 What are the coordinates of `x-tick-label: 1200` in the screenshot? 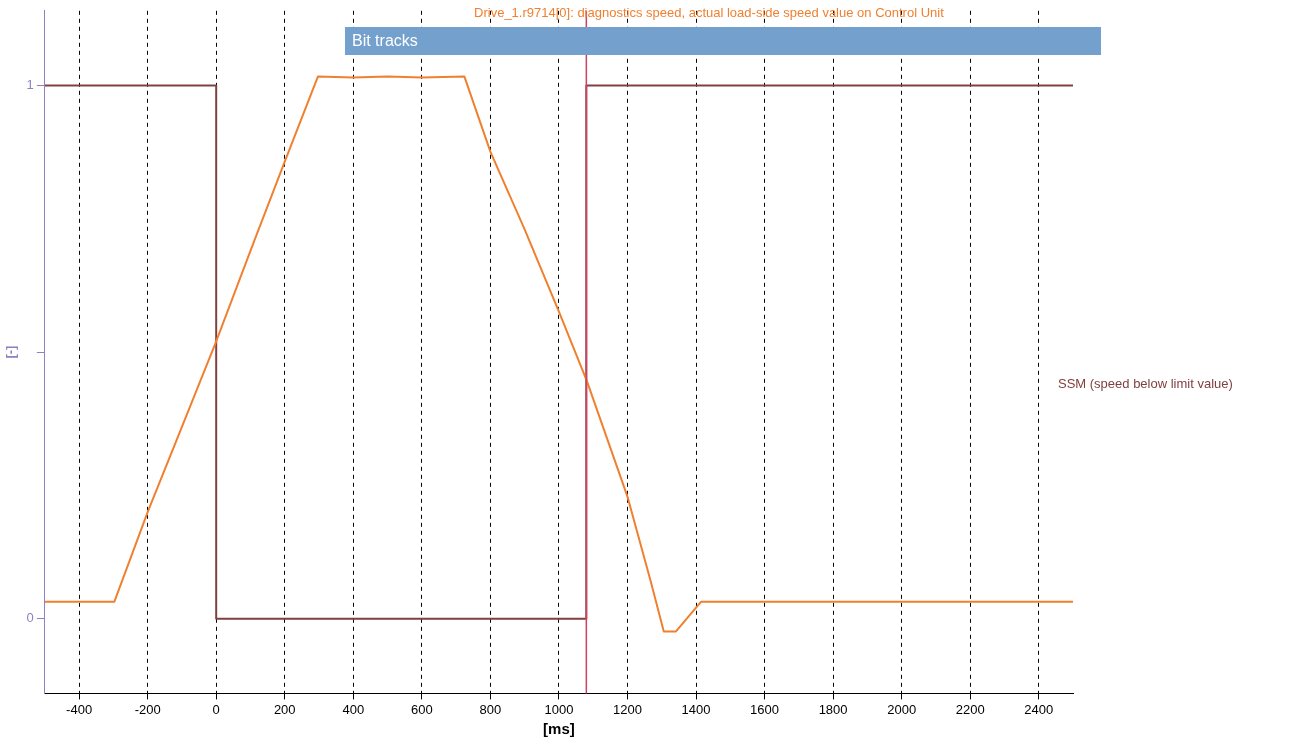 It's located at (627, 709).